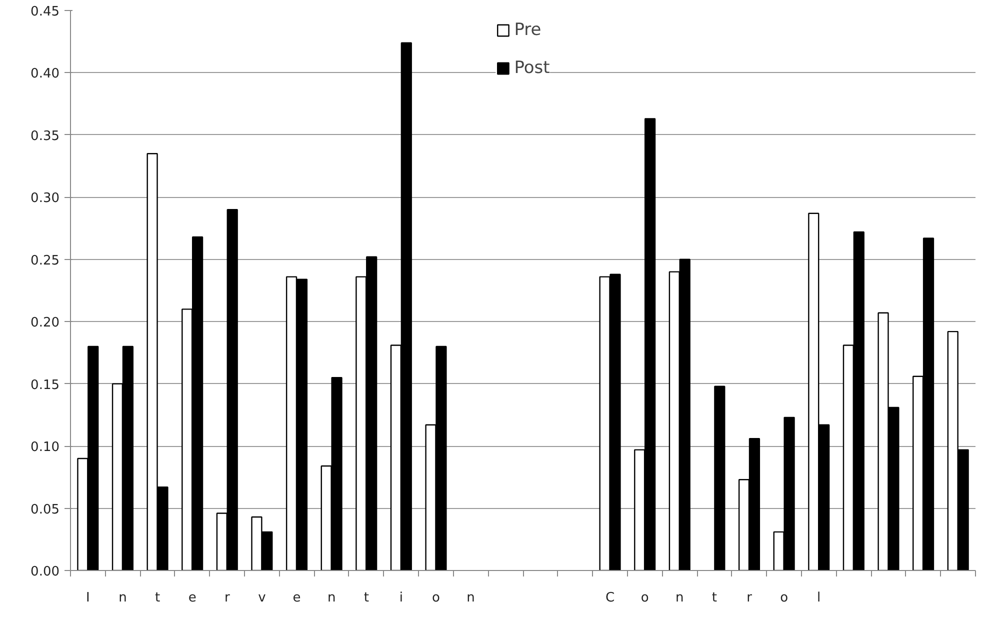  What do you see at coordinates (45, 448) in the screenshot?
I see `y-tick-label: 0.10` at bounding box center [45, 448].